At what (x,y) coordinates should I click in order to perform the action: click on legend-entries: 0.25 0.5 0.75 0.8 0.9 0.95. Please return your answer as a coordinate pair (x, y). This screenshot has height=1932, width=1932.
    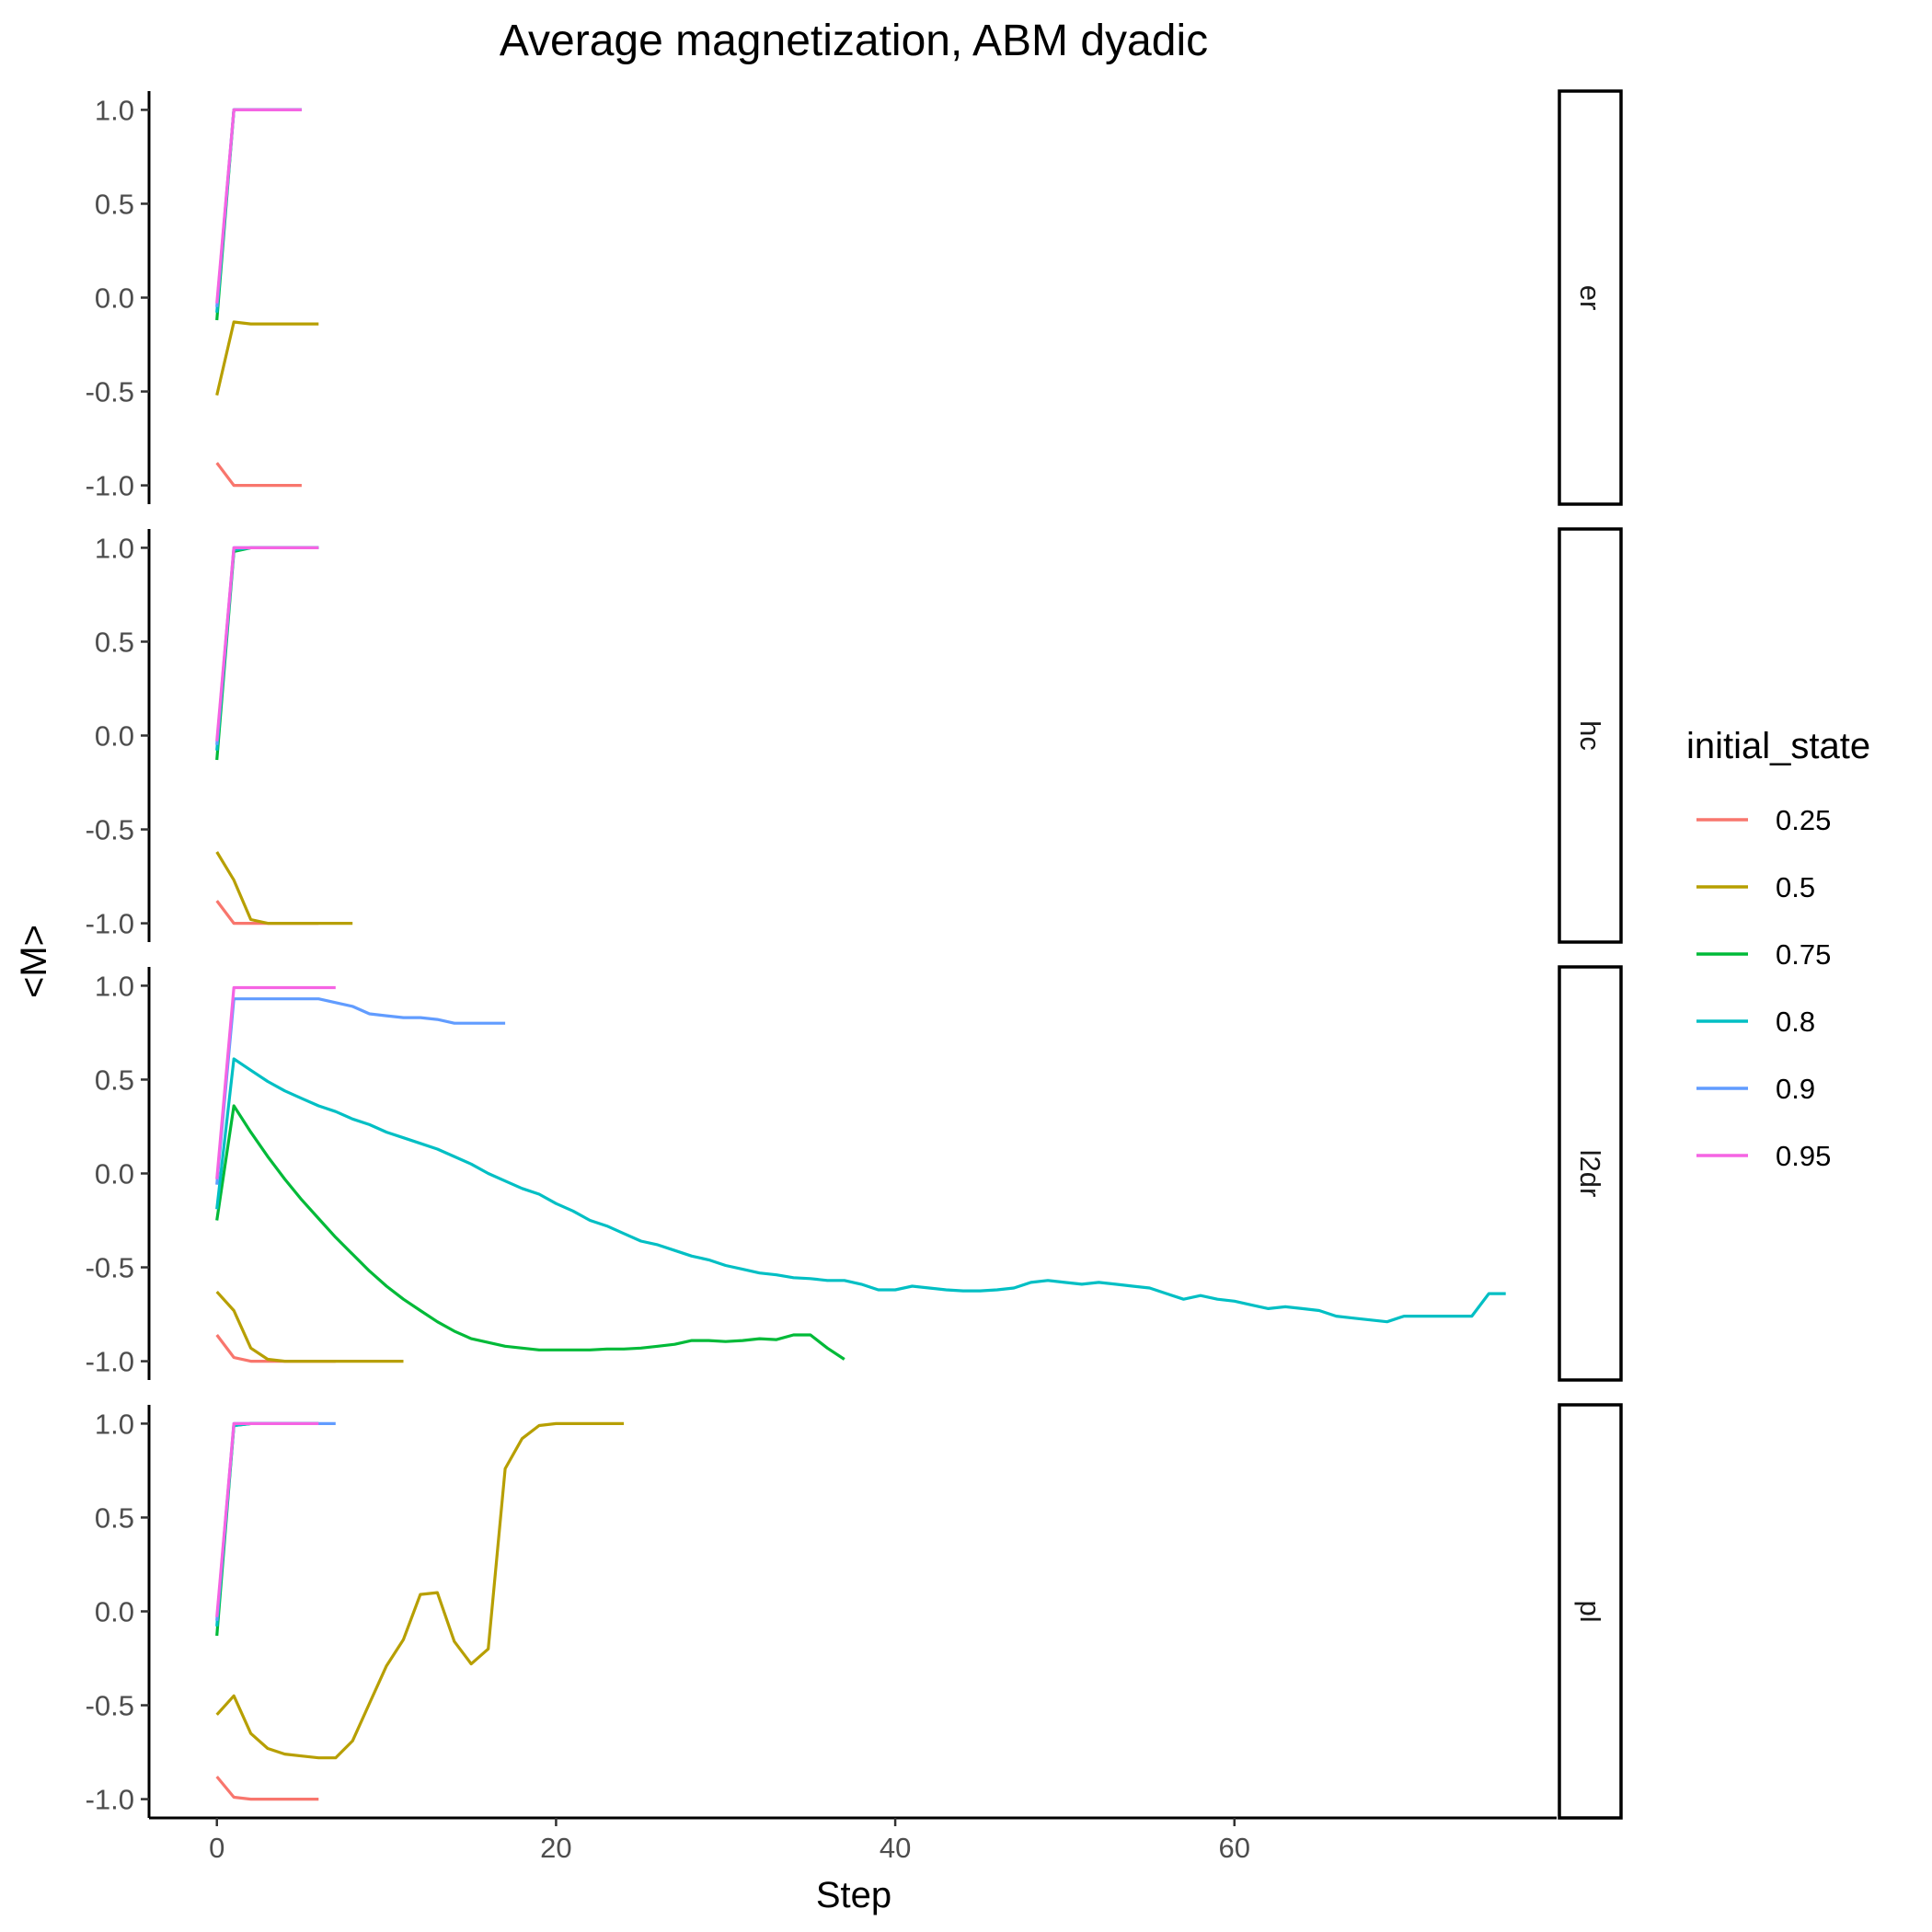
    Looking at the image, I should click on (1763, 988).